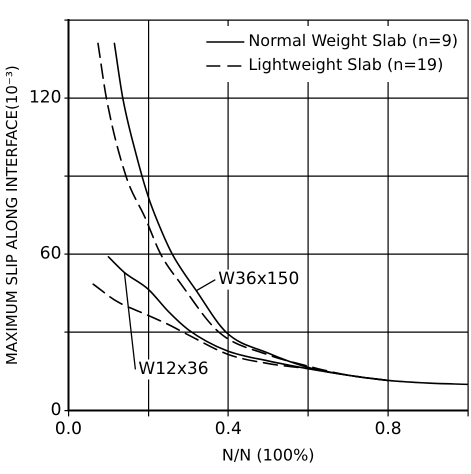  What do you see at coordinates (353, 40) in the screenshot?
I see `legend-label: Normal Weight Slab (n=9)` at bounding box center [353, 40].